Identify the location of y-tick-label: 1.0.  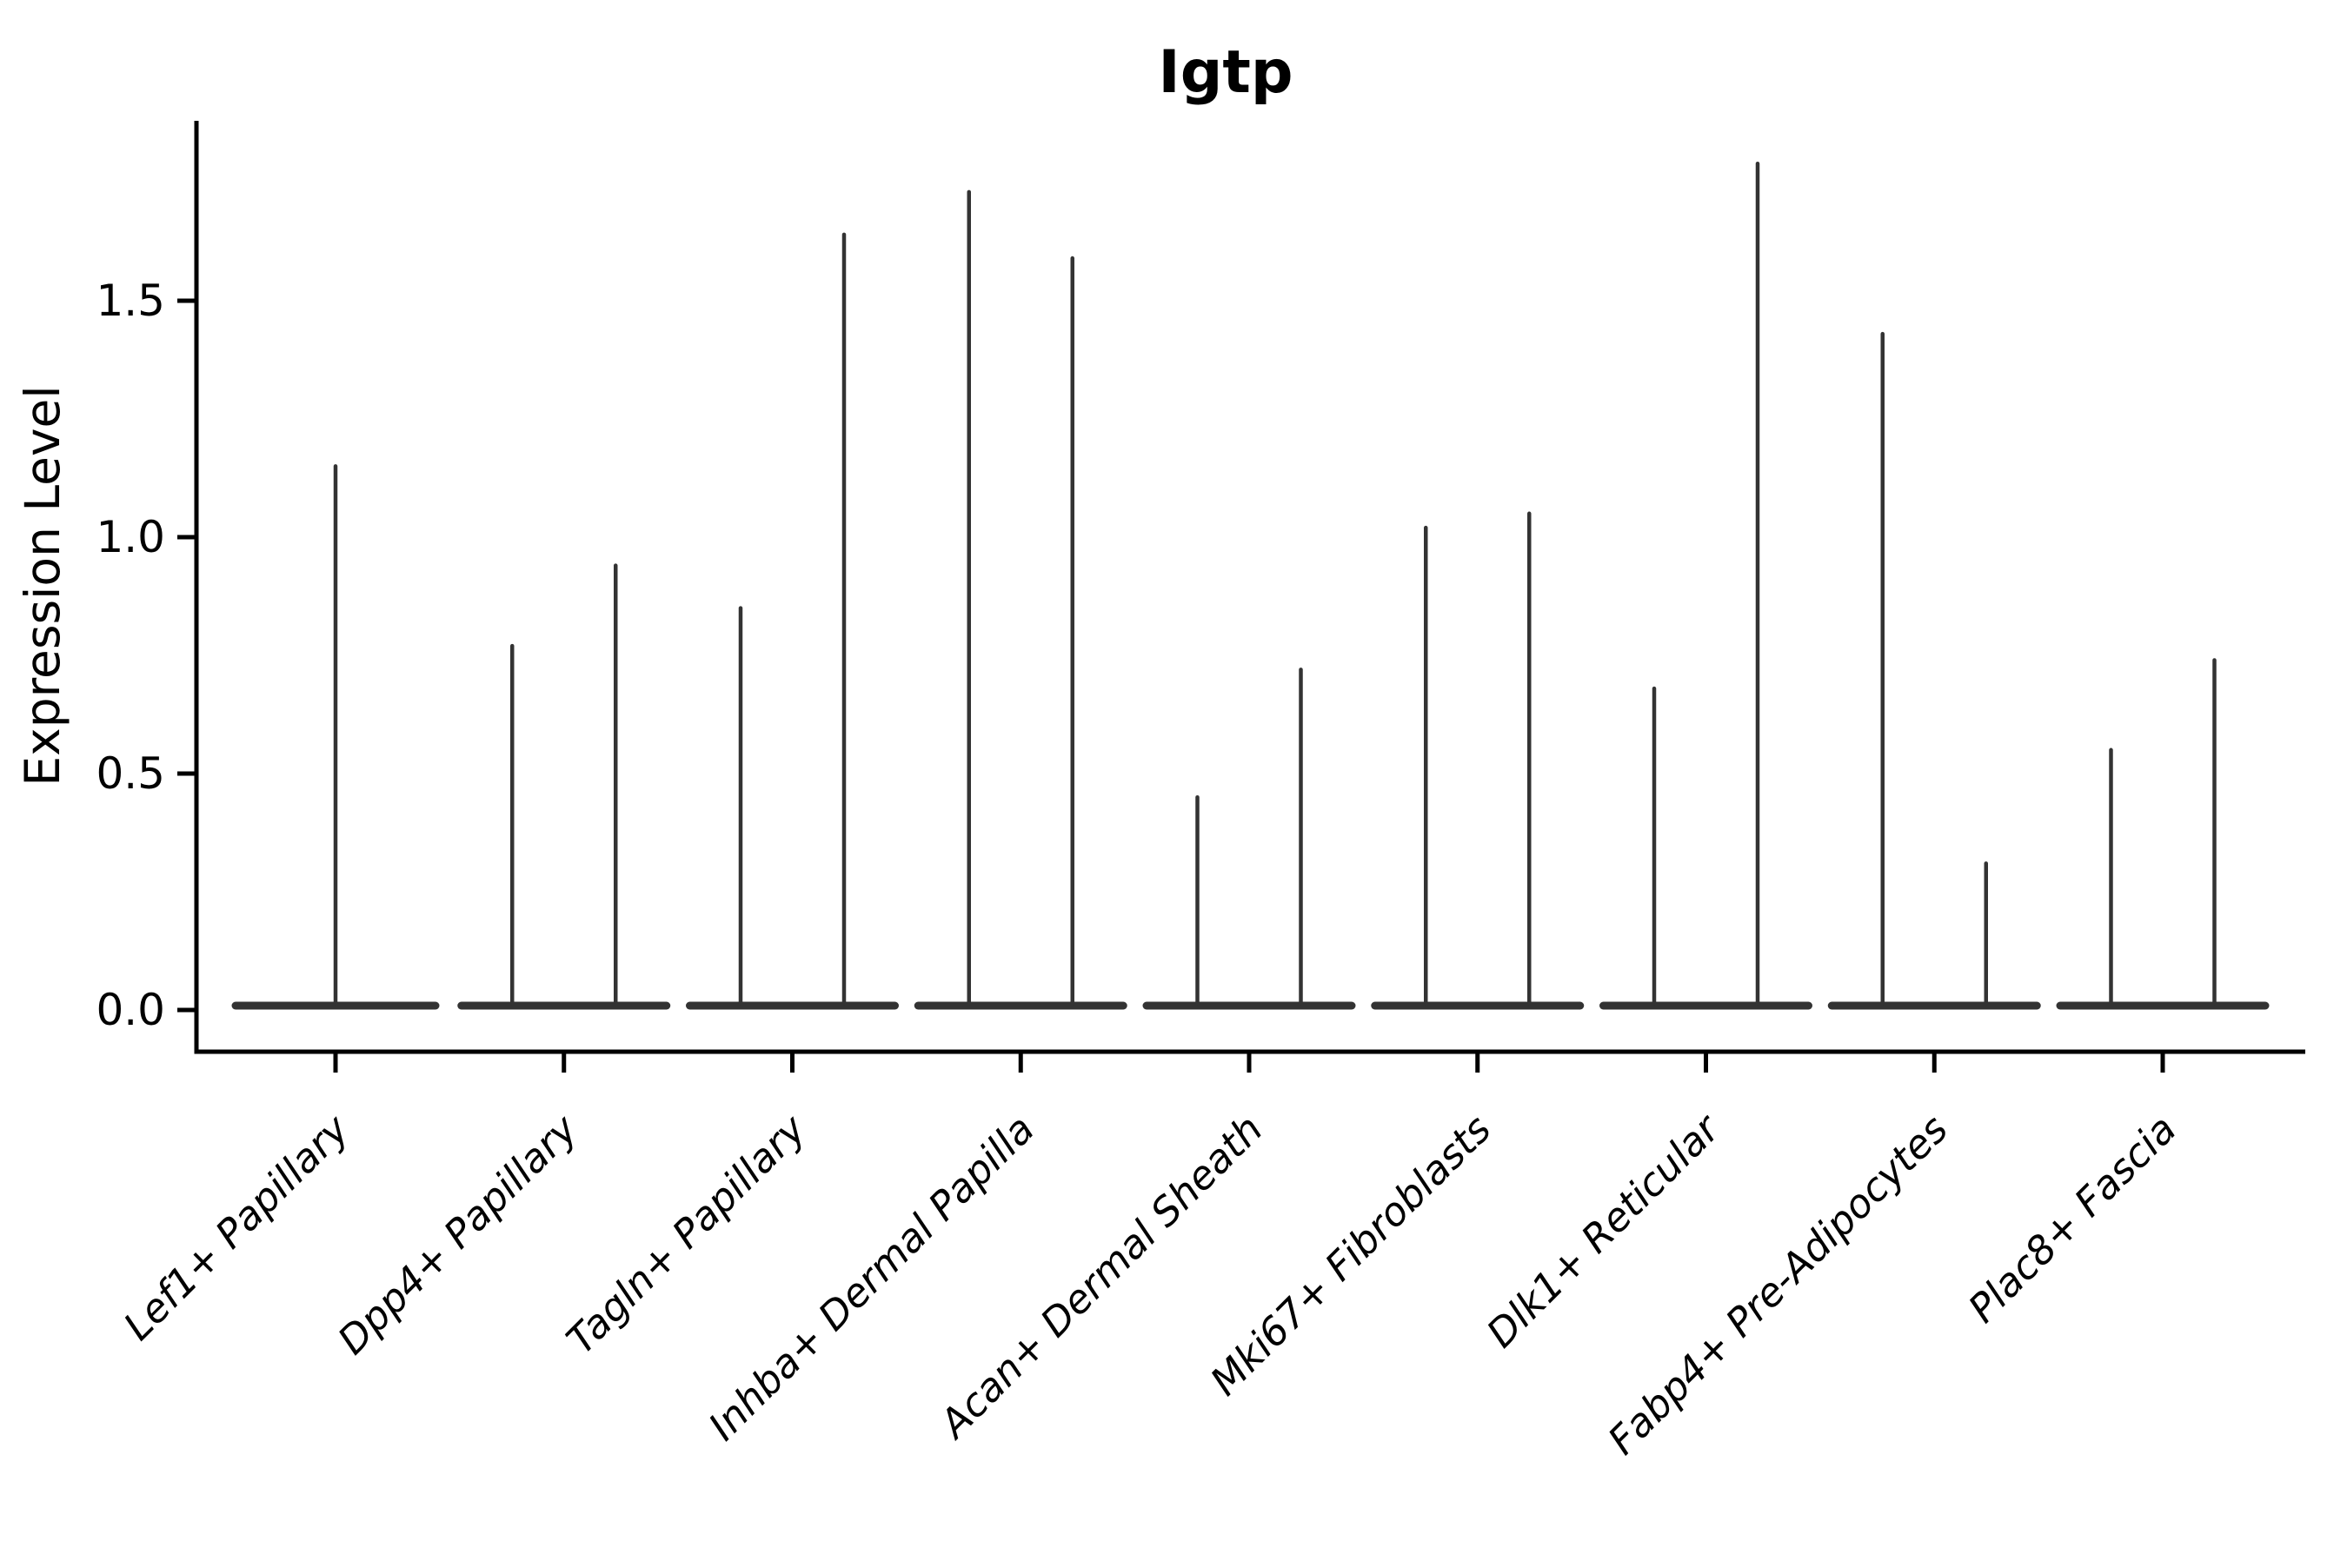
(130, 537).